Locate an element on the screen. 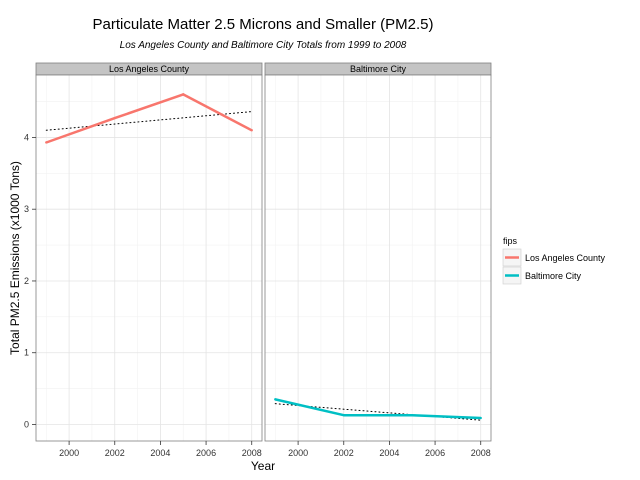 This screenshot has width=640, height=480. series-line-los-angeles-county is located at coordinates (149, 118).